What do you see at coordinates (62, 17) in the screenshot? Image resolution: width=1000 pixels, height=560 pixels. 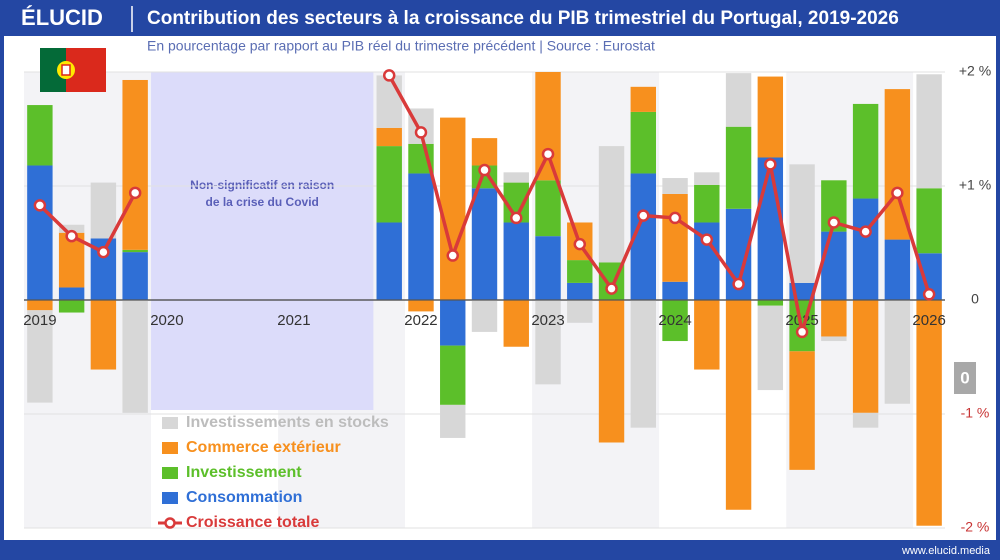 I see `logo: ÉLUCID` at bounding box center [62, 17].